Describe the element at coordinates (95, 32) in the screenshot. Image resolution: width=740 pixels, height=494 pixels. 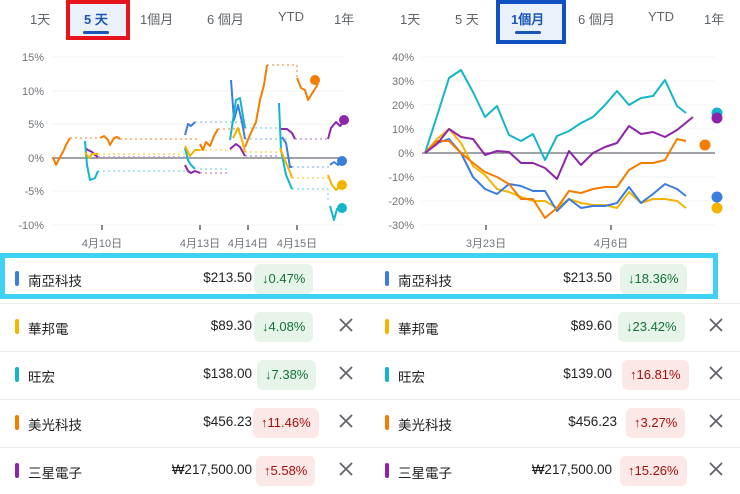
I see `tab-underline` at that location.